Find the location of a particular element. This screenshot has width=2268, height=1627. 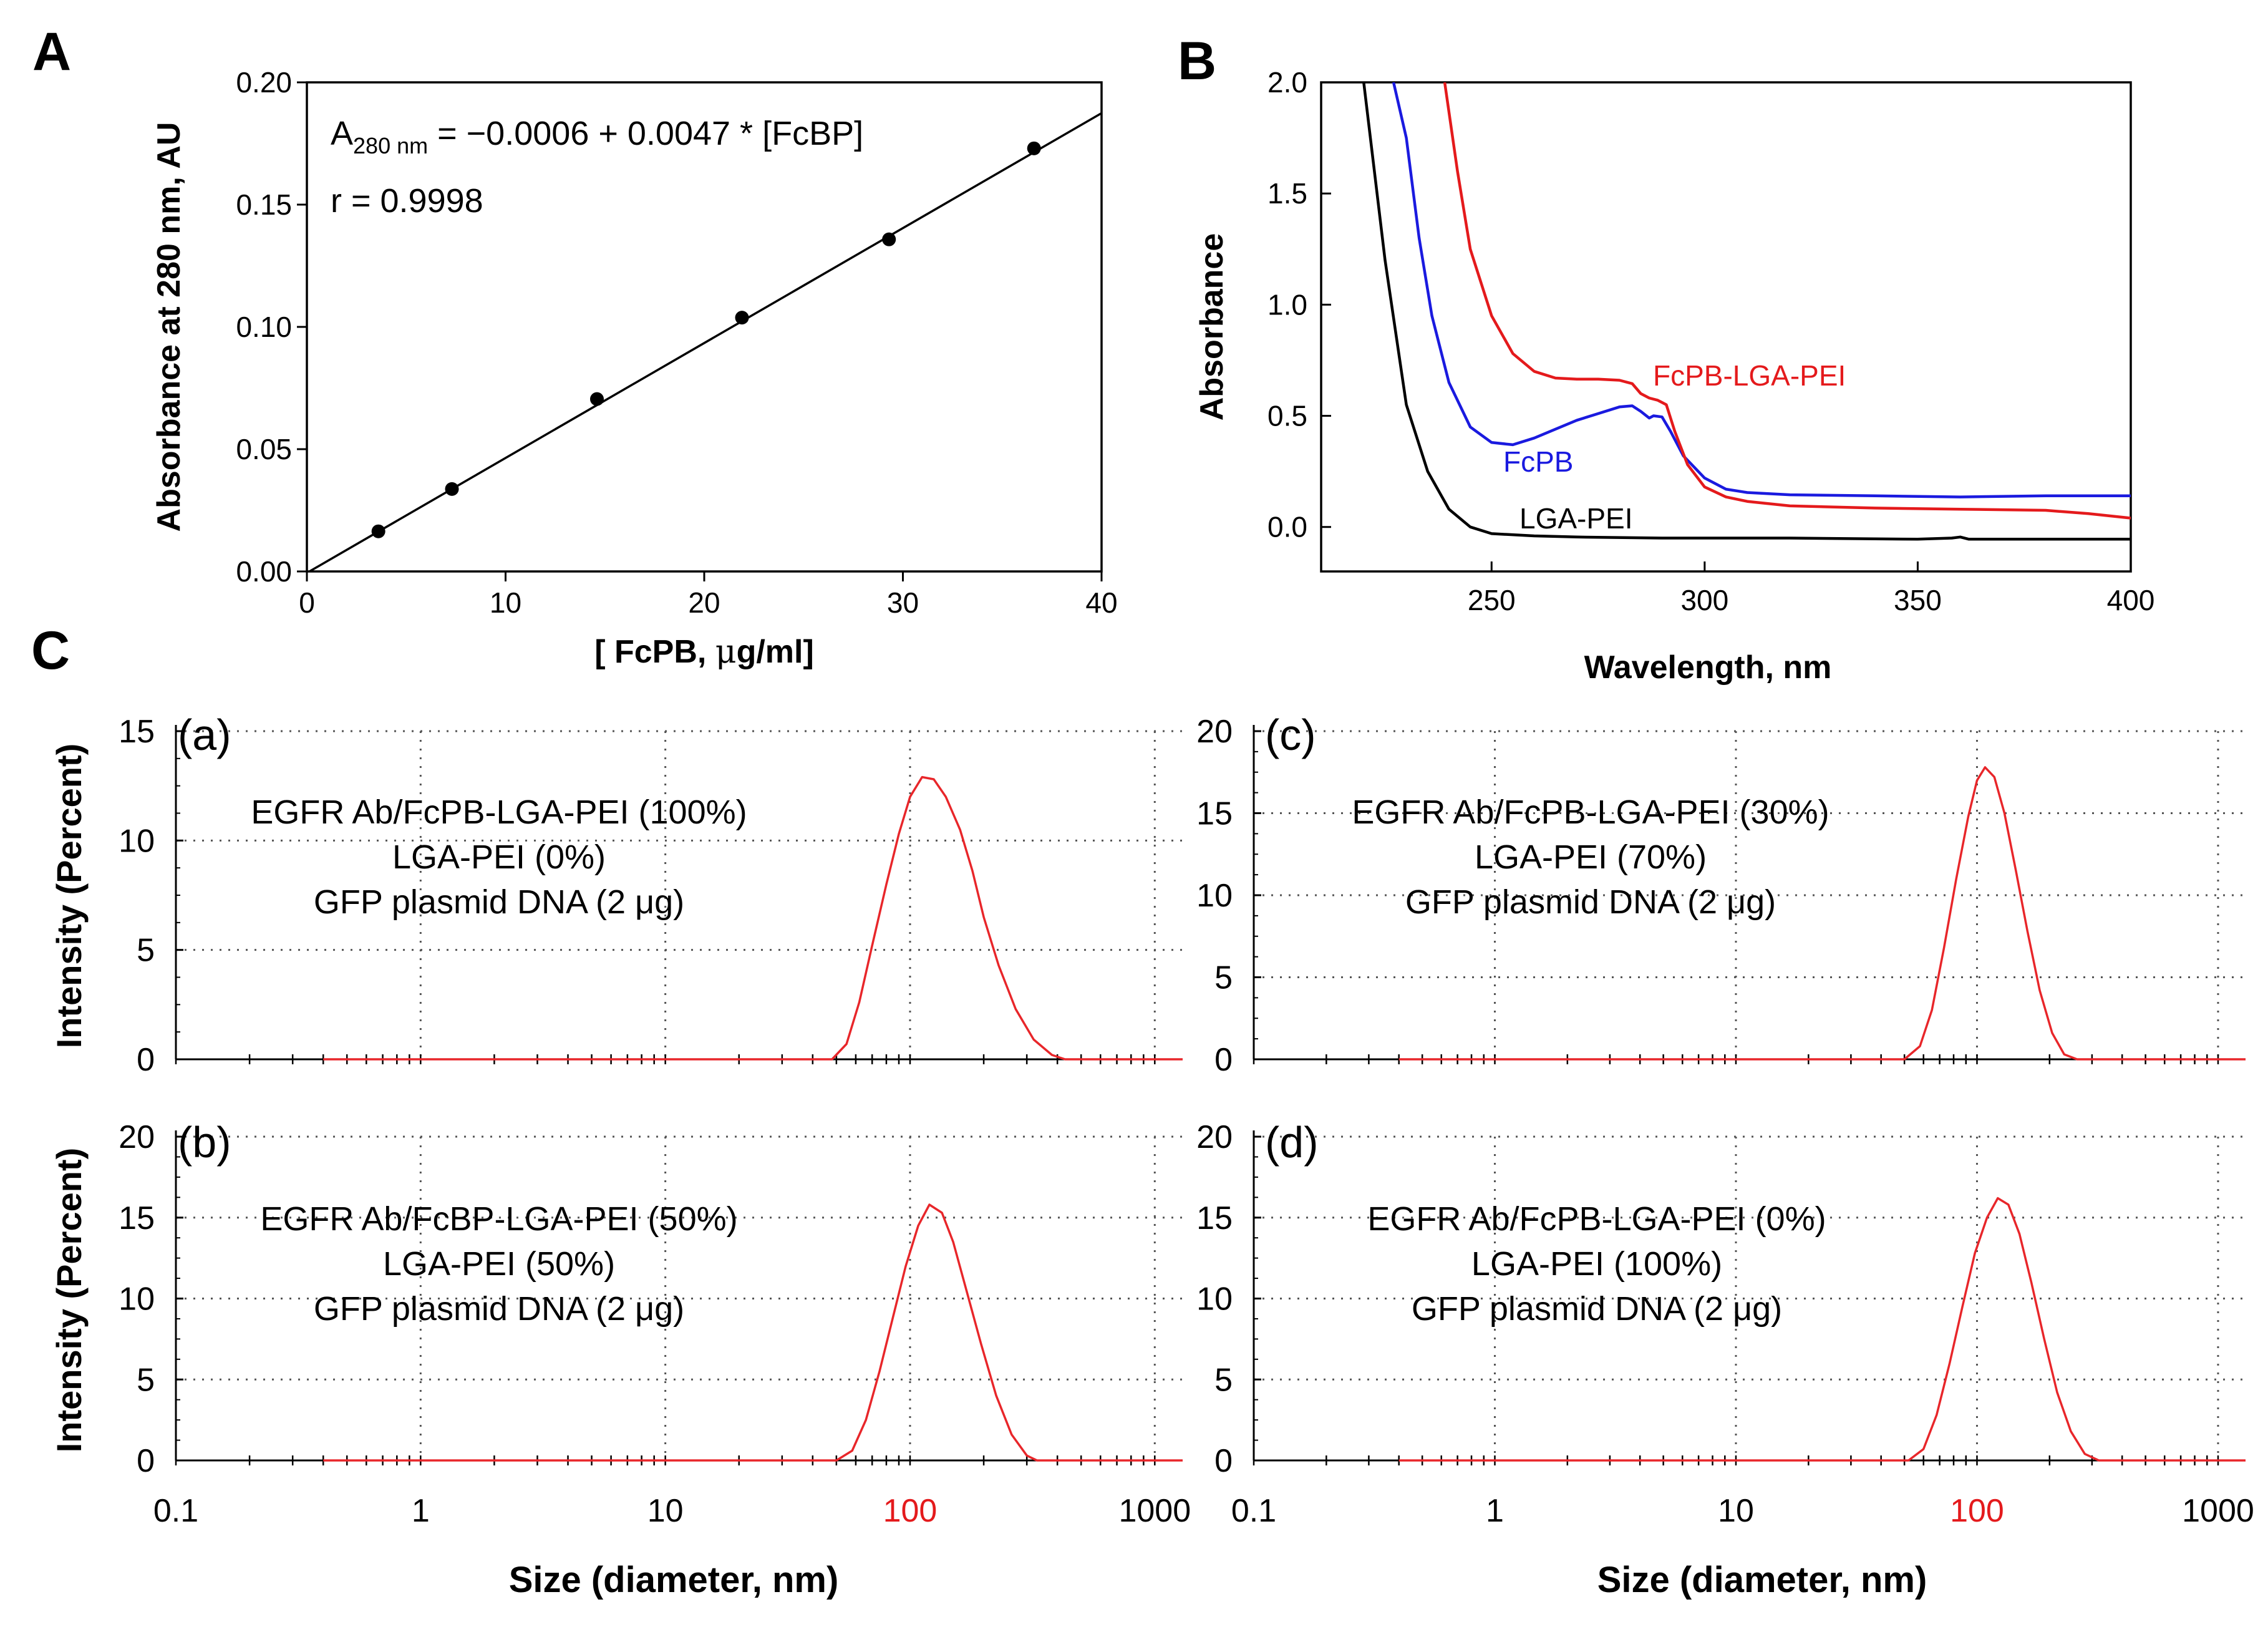

panel-b-y-axis-label: Absorbance is located at coordinates (1212, 327).